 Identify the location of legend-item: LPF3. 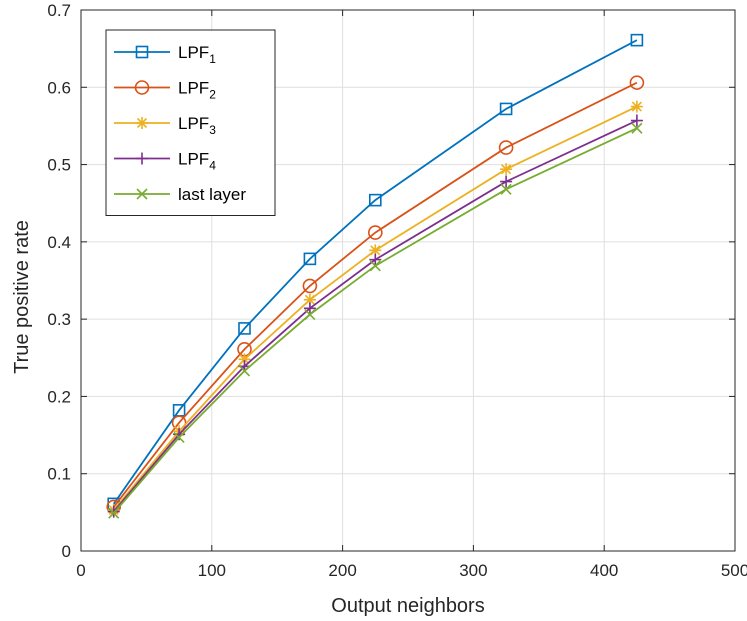
(165, 125).